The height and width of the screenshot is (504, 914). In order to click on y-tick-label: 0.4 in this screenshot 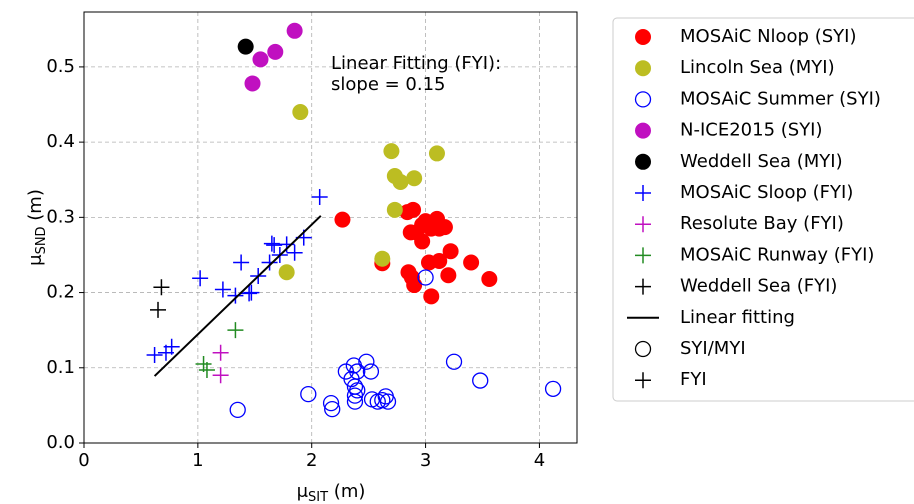, I will do `click(60, 141)`.